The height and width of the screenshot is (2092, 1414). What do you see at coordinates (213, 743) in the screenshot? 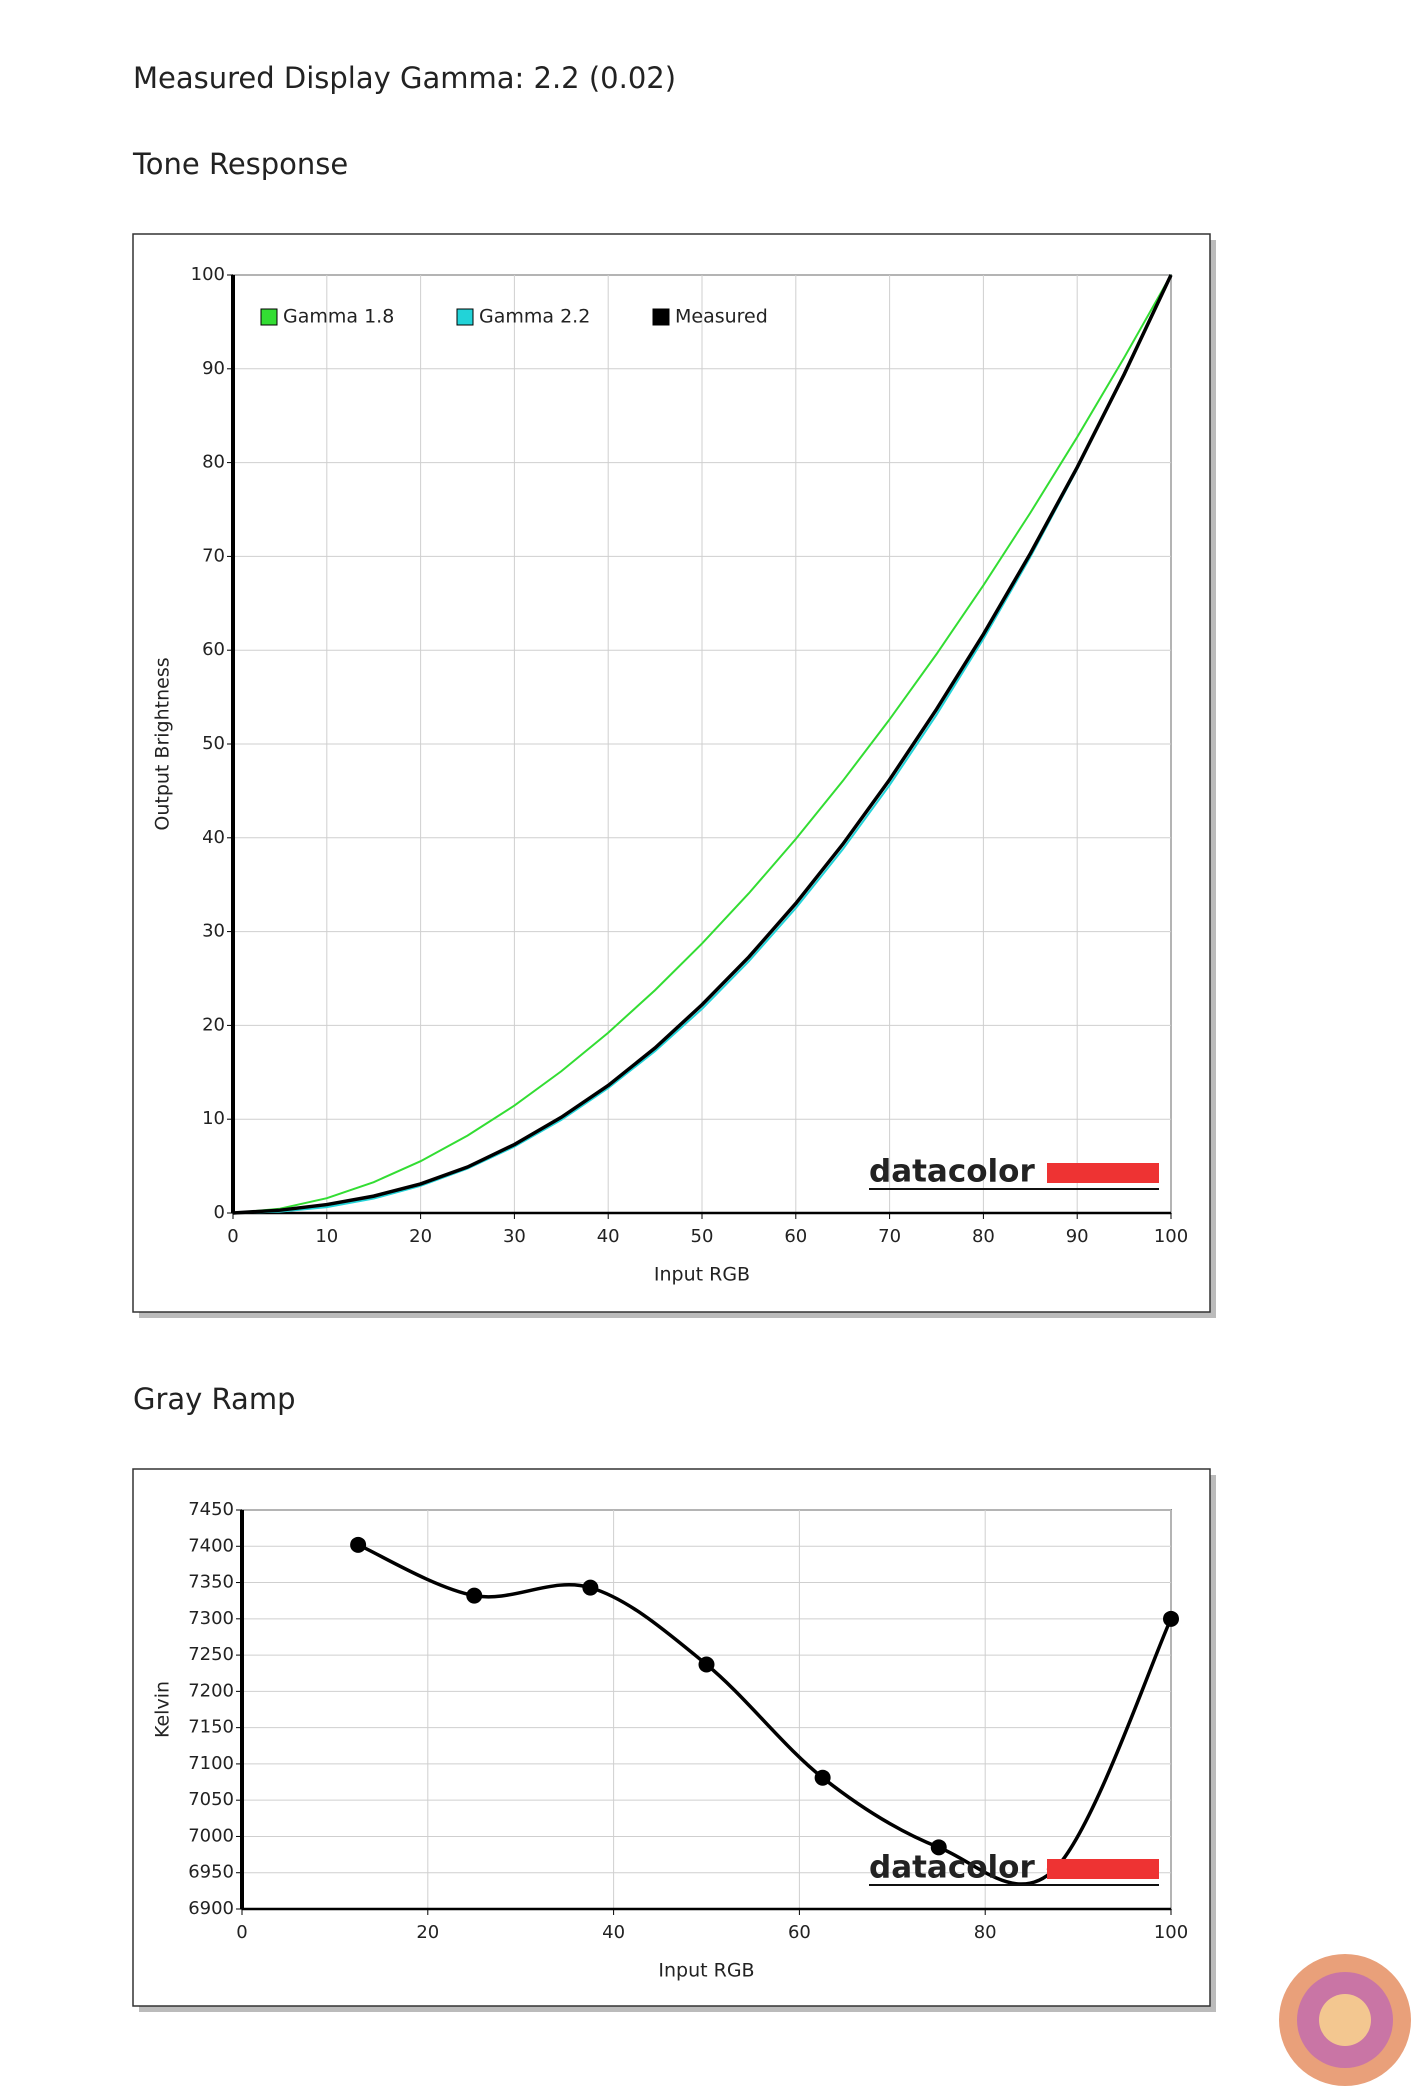
I see `y-tick-label: 50` at bounding box center [213, 743].